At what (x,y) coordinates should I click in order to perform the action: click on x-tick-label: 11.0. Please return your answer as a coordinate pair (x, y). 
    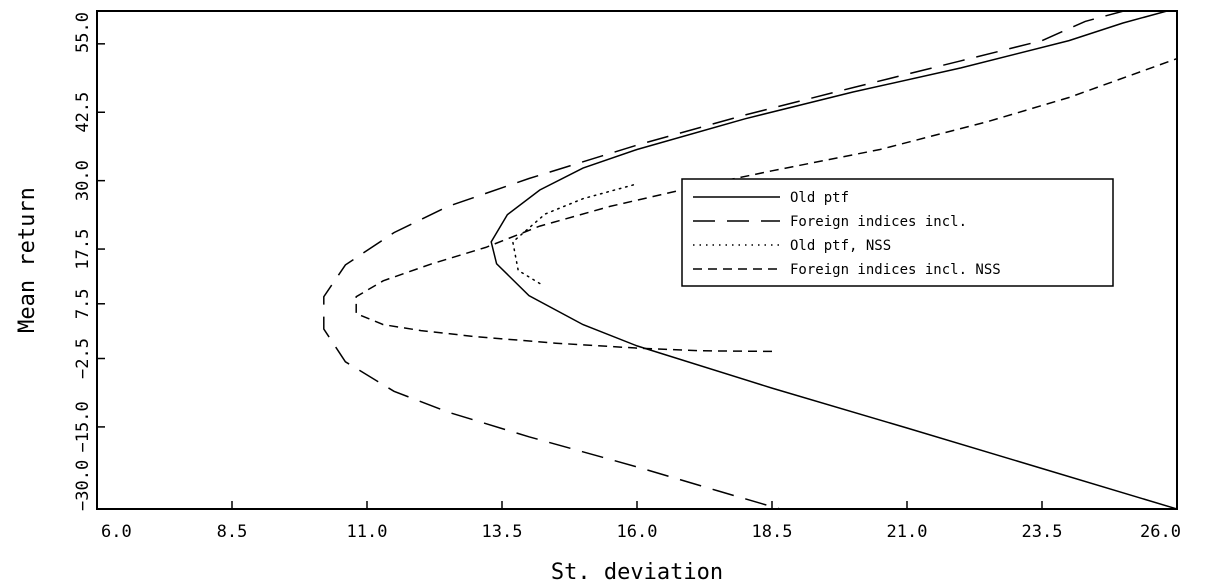
    Looking at the image, I should click on (367, 532).